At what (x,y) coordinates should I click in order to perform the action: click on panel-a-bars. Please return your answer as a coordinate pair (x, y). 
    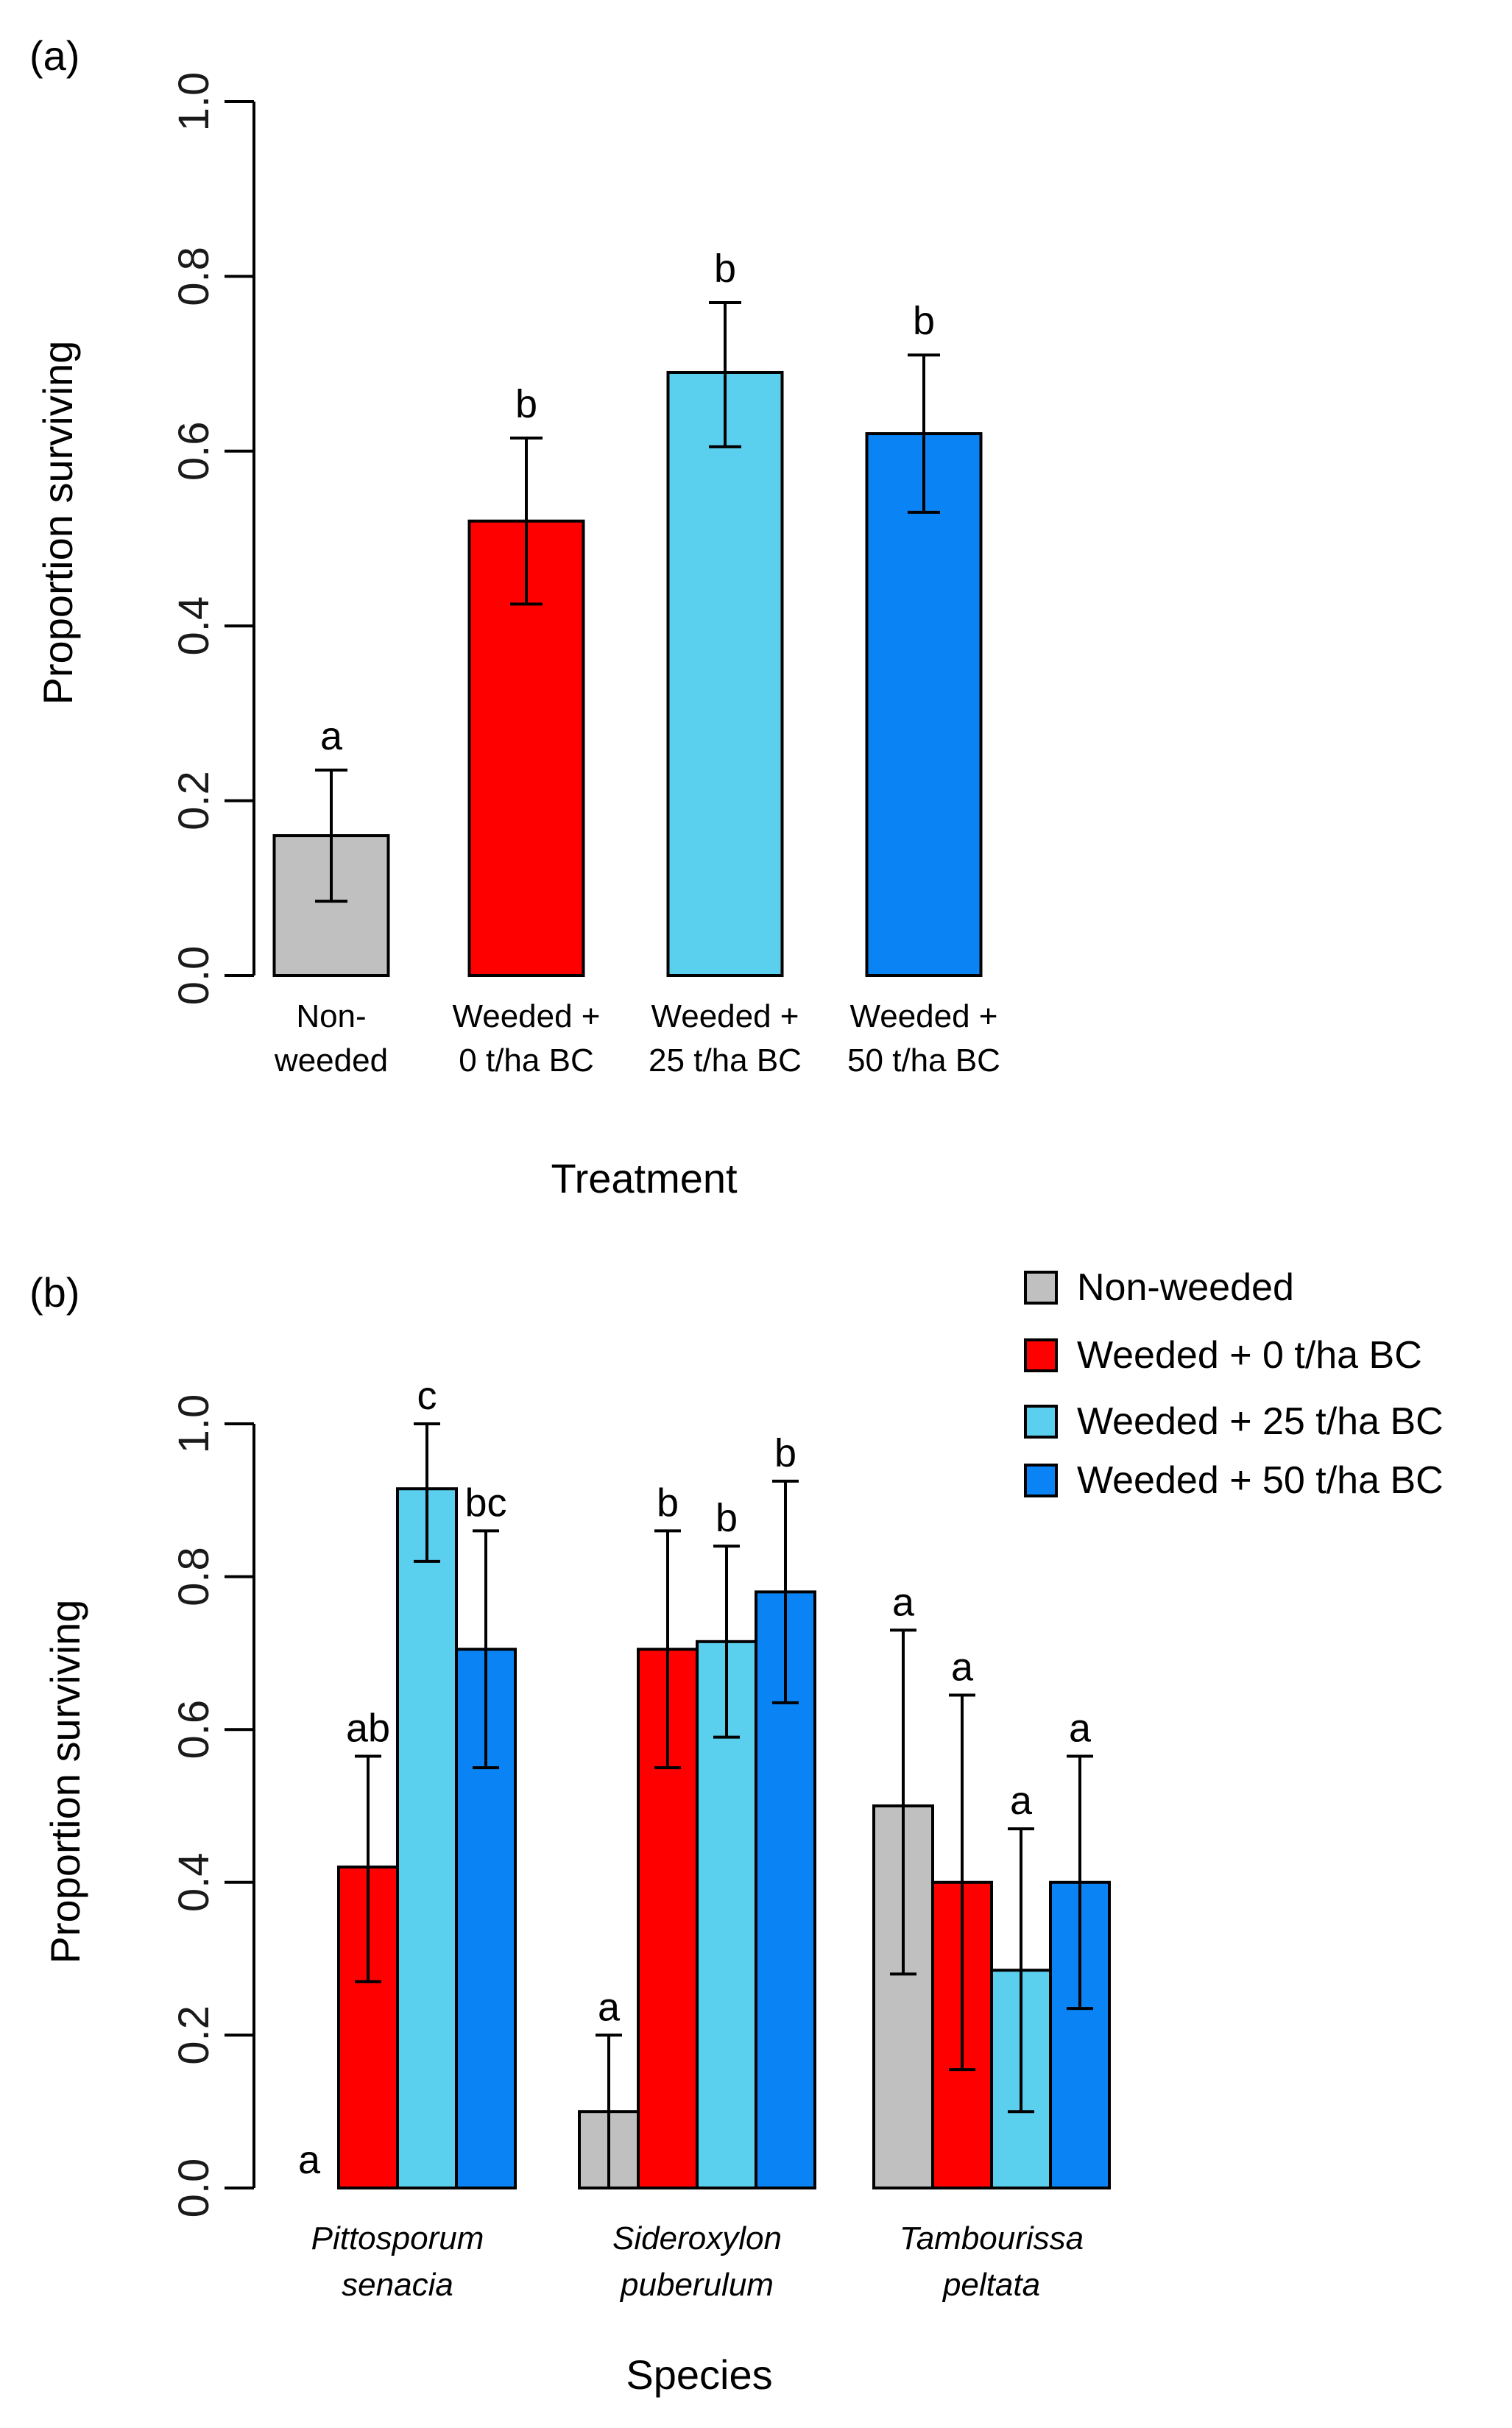
    Looking at the image, I should click on (627, 674).